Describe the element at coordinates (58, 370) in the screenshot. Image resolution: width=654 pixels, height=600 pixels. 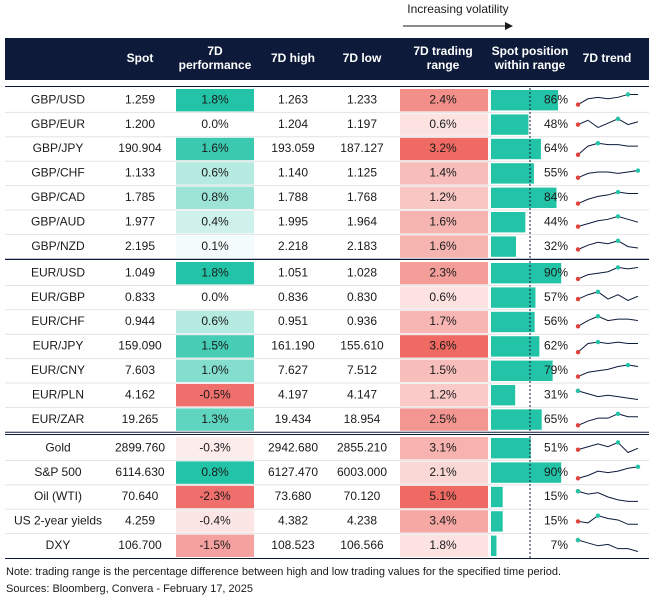
I see `asset-name: EUR/CNY` at that location.